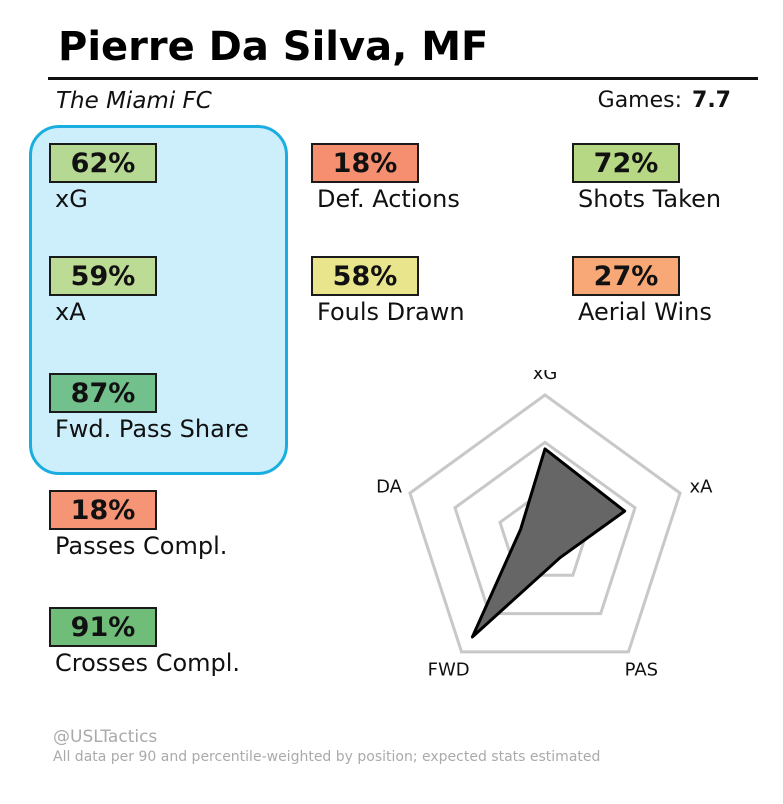  I want to click on stat-shots-taken-label: Shots Taken, so click(650, 199).